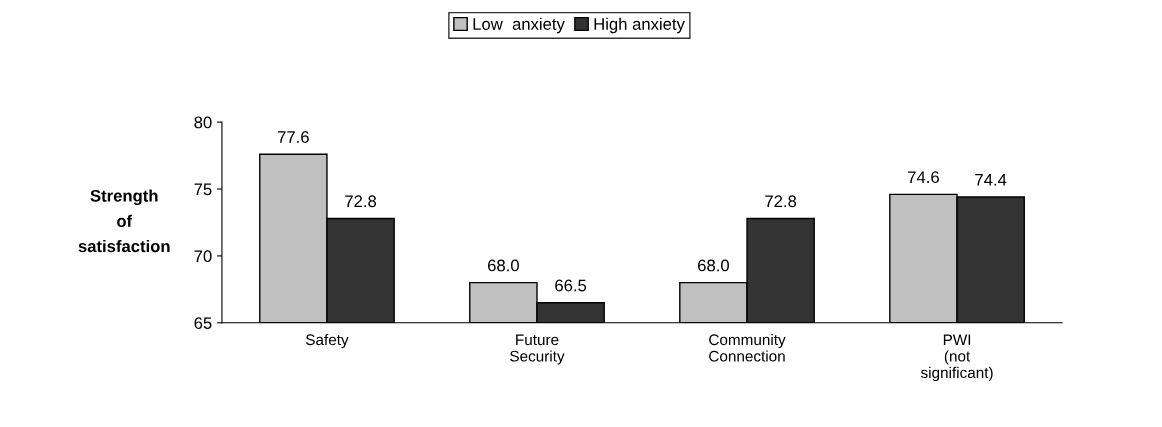 This screenshot has width=1162, height=427. I want to click on y-tick-label: 70, so click(203, 256).